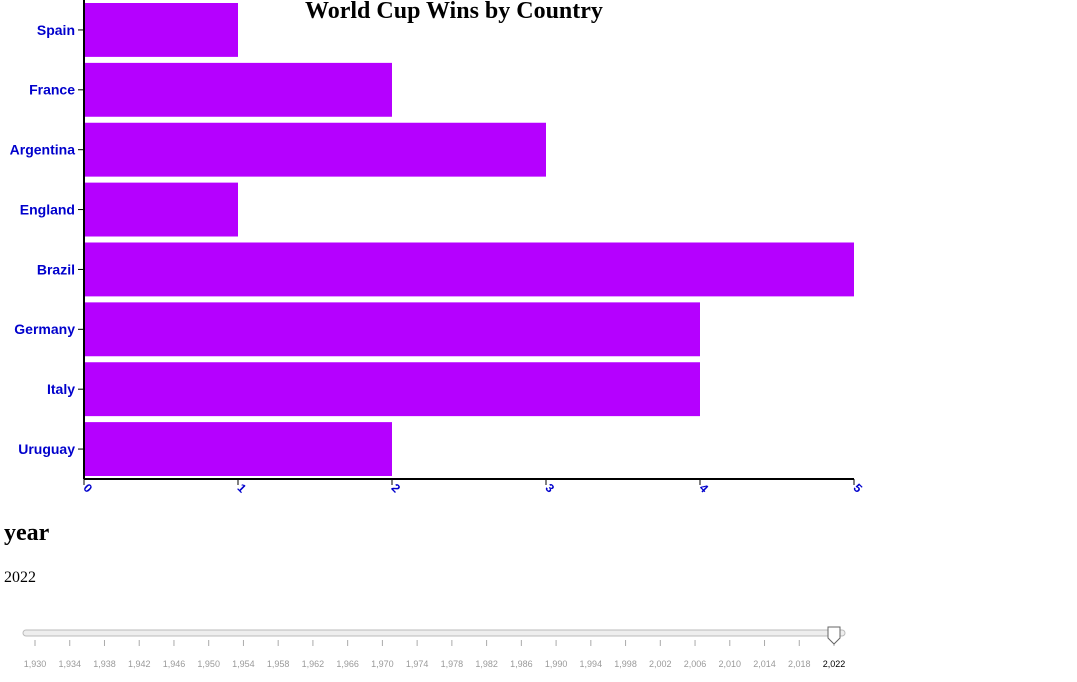 The width and height of the screenshot is (1077, 682). What do you see at coordinates (392, 389) in the screenshot?
I see `bar-italy` at bounding box center [392, 389].